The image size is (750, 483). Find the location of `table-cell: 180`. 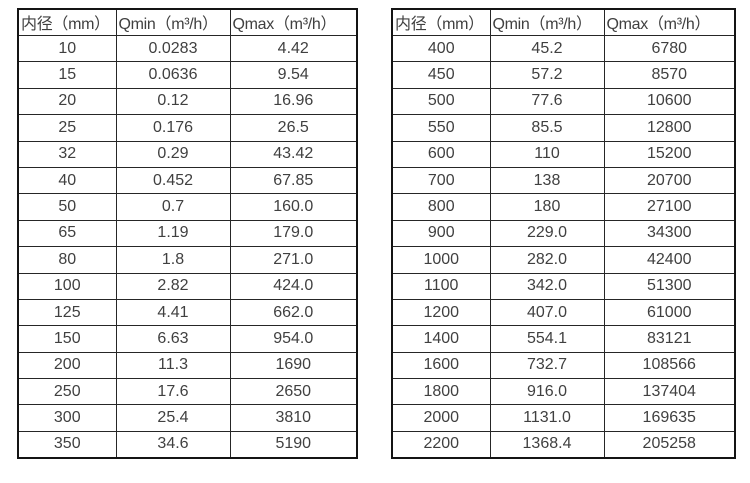

table-cell: 180 is located at coordinates (547, 207).